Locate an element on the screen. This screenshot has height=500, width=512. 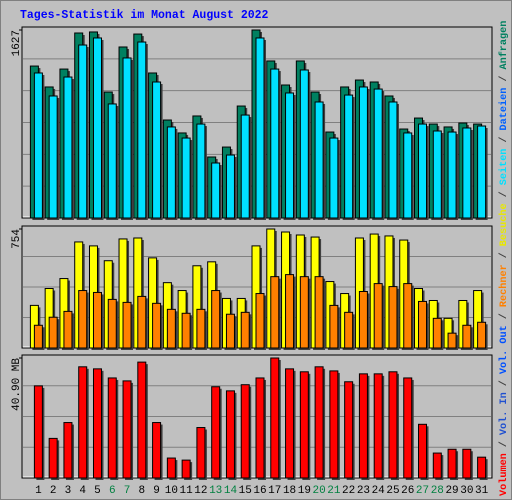
x-tick-label: 23 is located at coordinates (363, 491).